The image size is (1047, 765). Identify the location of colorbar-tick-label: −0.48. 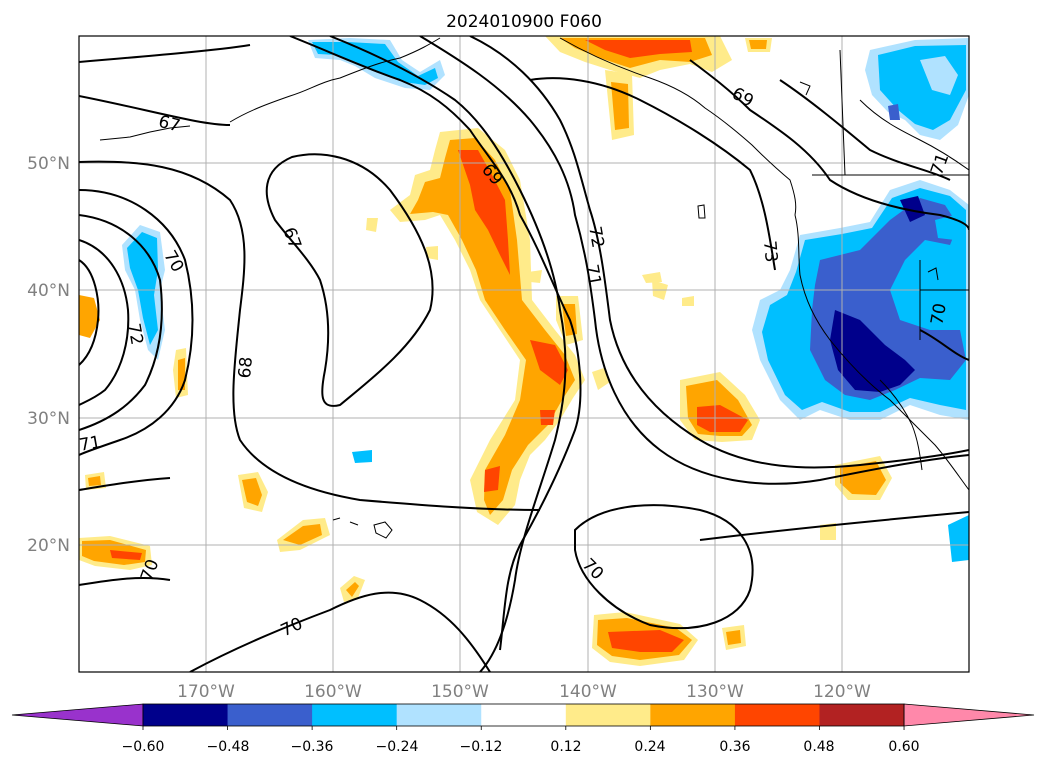
(228, 747).